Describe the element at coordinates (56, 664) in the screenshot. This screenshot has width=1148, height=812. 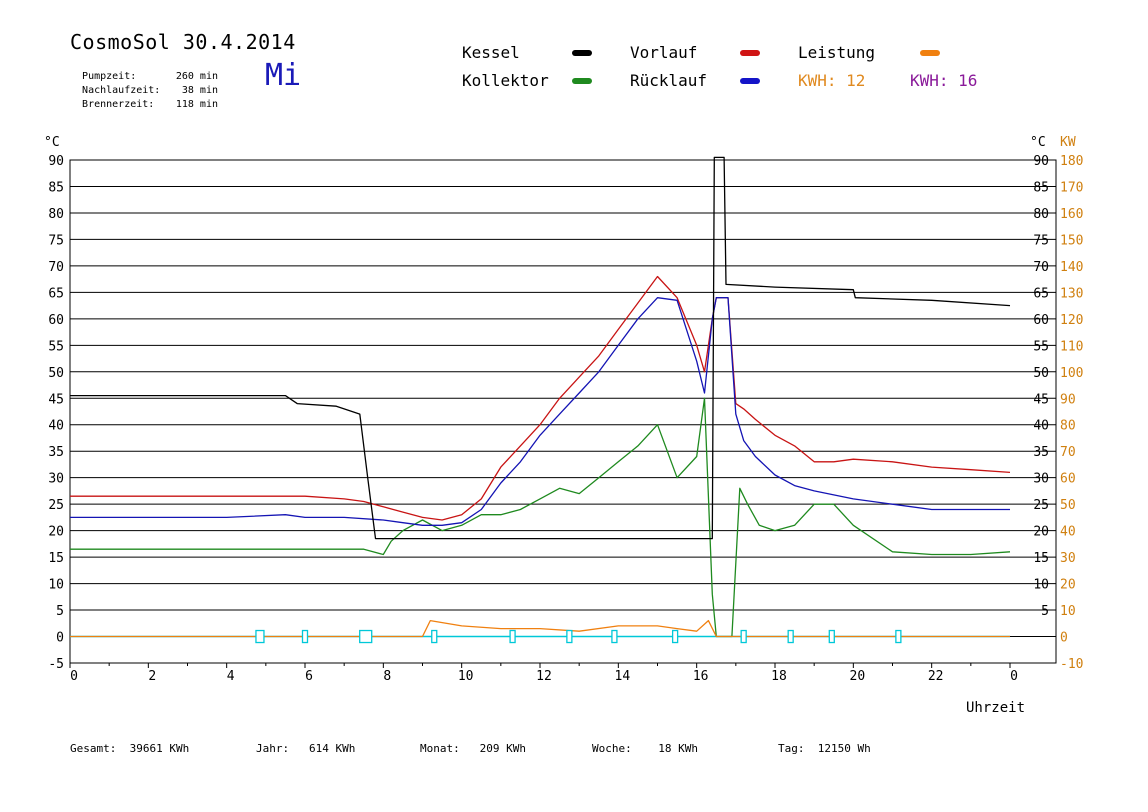
I see `y-tick-label: -5` at that location.